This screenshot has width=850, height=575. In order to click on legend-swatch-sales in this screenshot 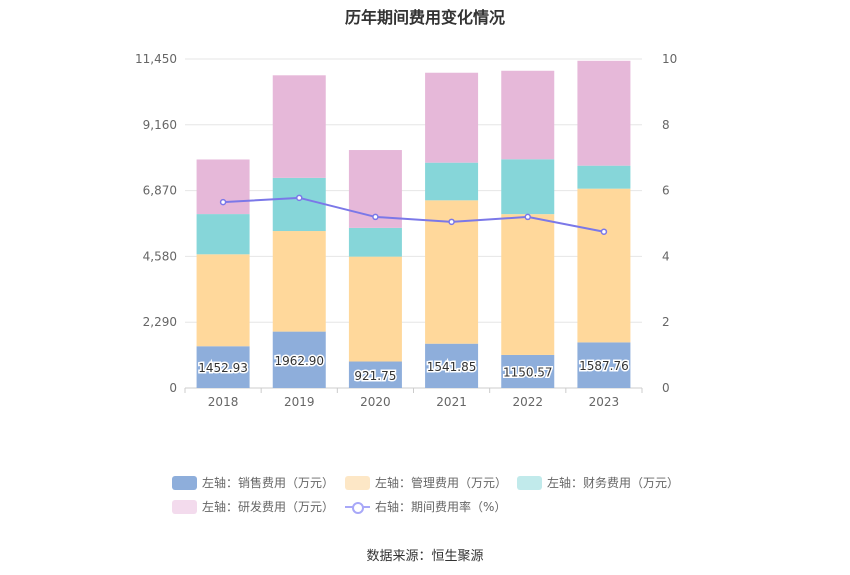, I will do `click(184, 482)`.